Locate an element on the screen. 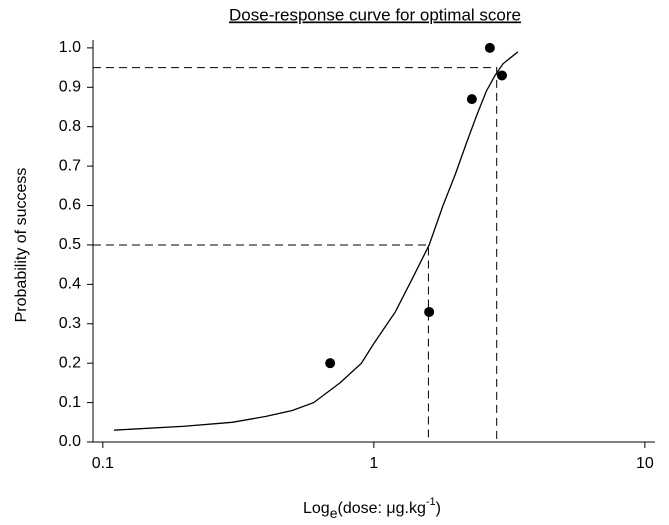  y-tick-label: 0.1 is located at coordinates (70, 402).